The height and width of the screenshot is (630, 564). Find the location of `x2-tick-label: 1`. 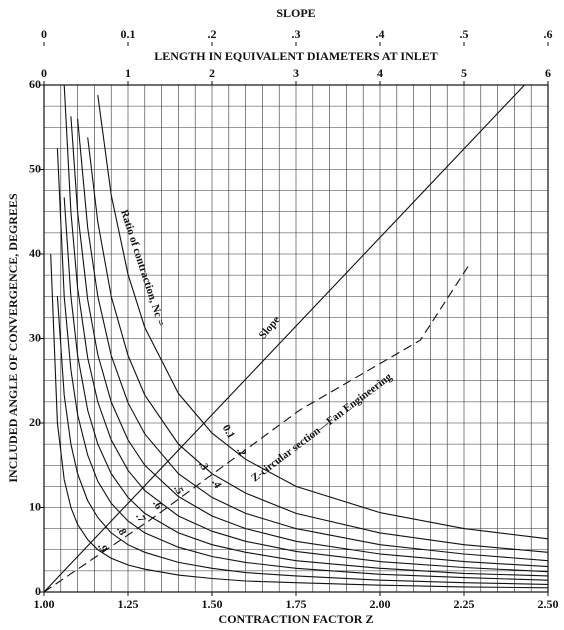

x2-tick-label: 1 is located at coordinates (128, 73).